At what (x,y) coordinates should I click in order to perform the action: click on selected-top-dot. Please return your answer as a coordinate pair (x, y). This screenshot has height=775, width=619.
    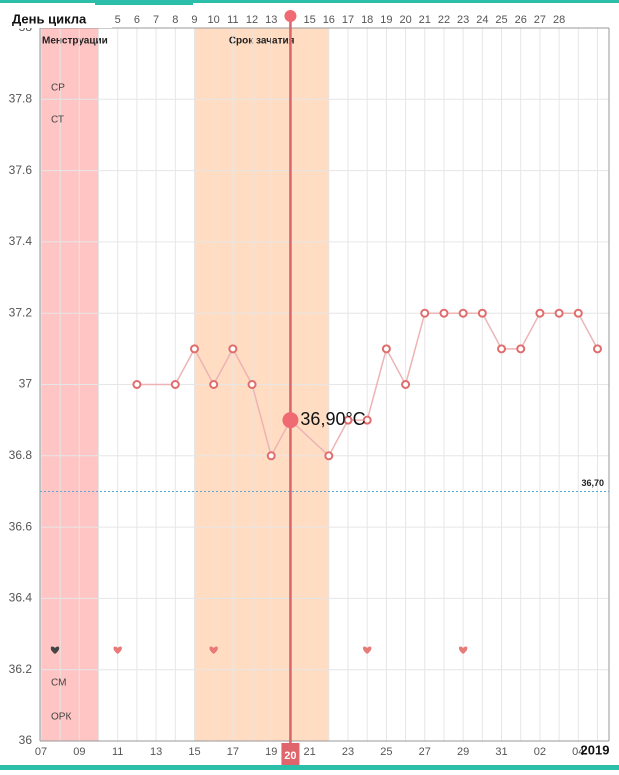
    Looking at the image, I should click on (290, 16).